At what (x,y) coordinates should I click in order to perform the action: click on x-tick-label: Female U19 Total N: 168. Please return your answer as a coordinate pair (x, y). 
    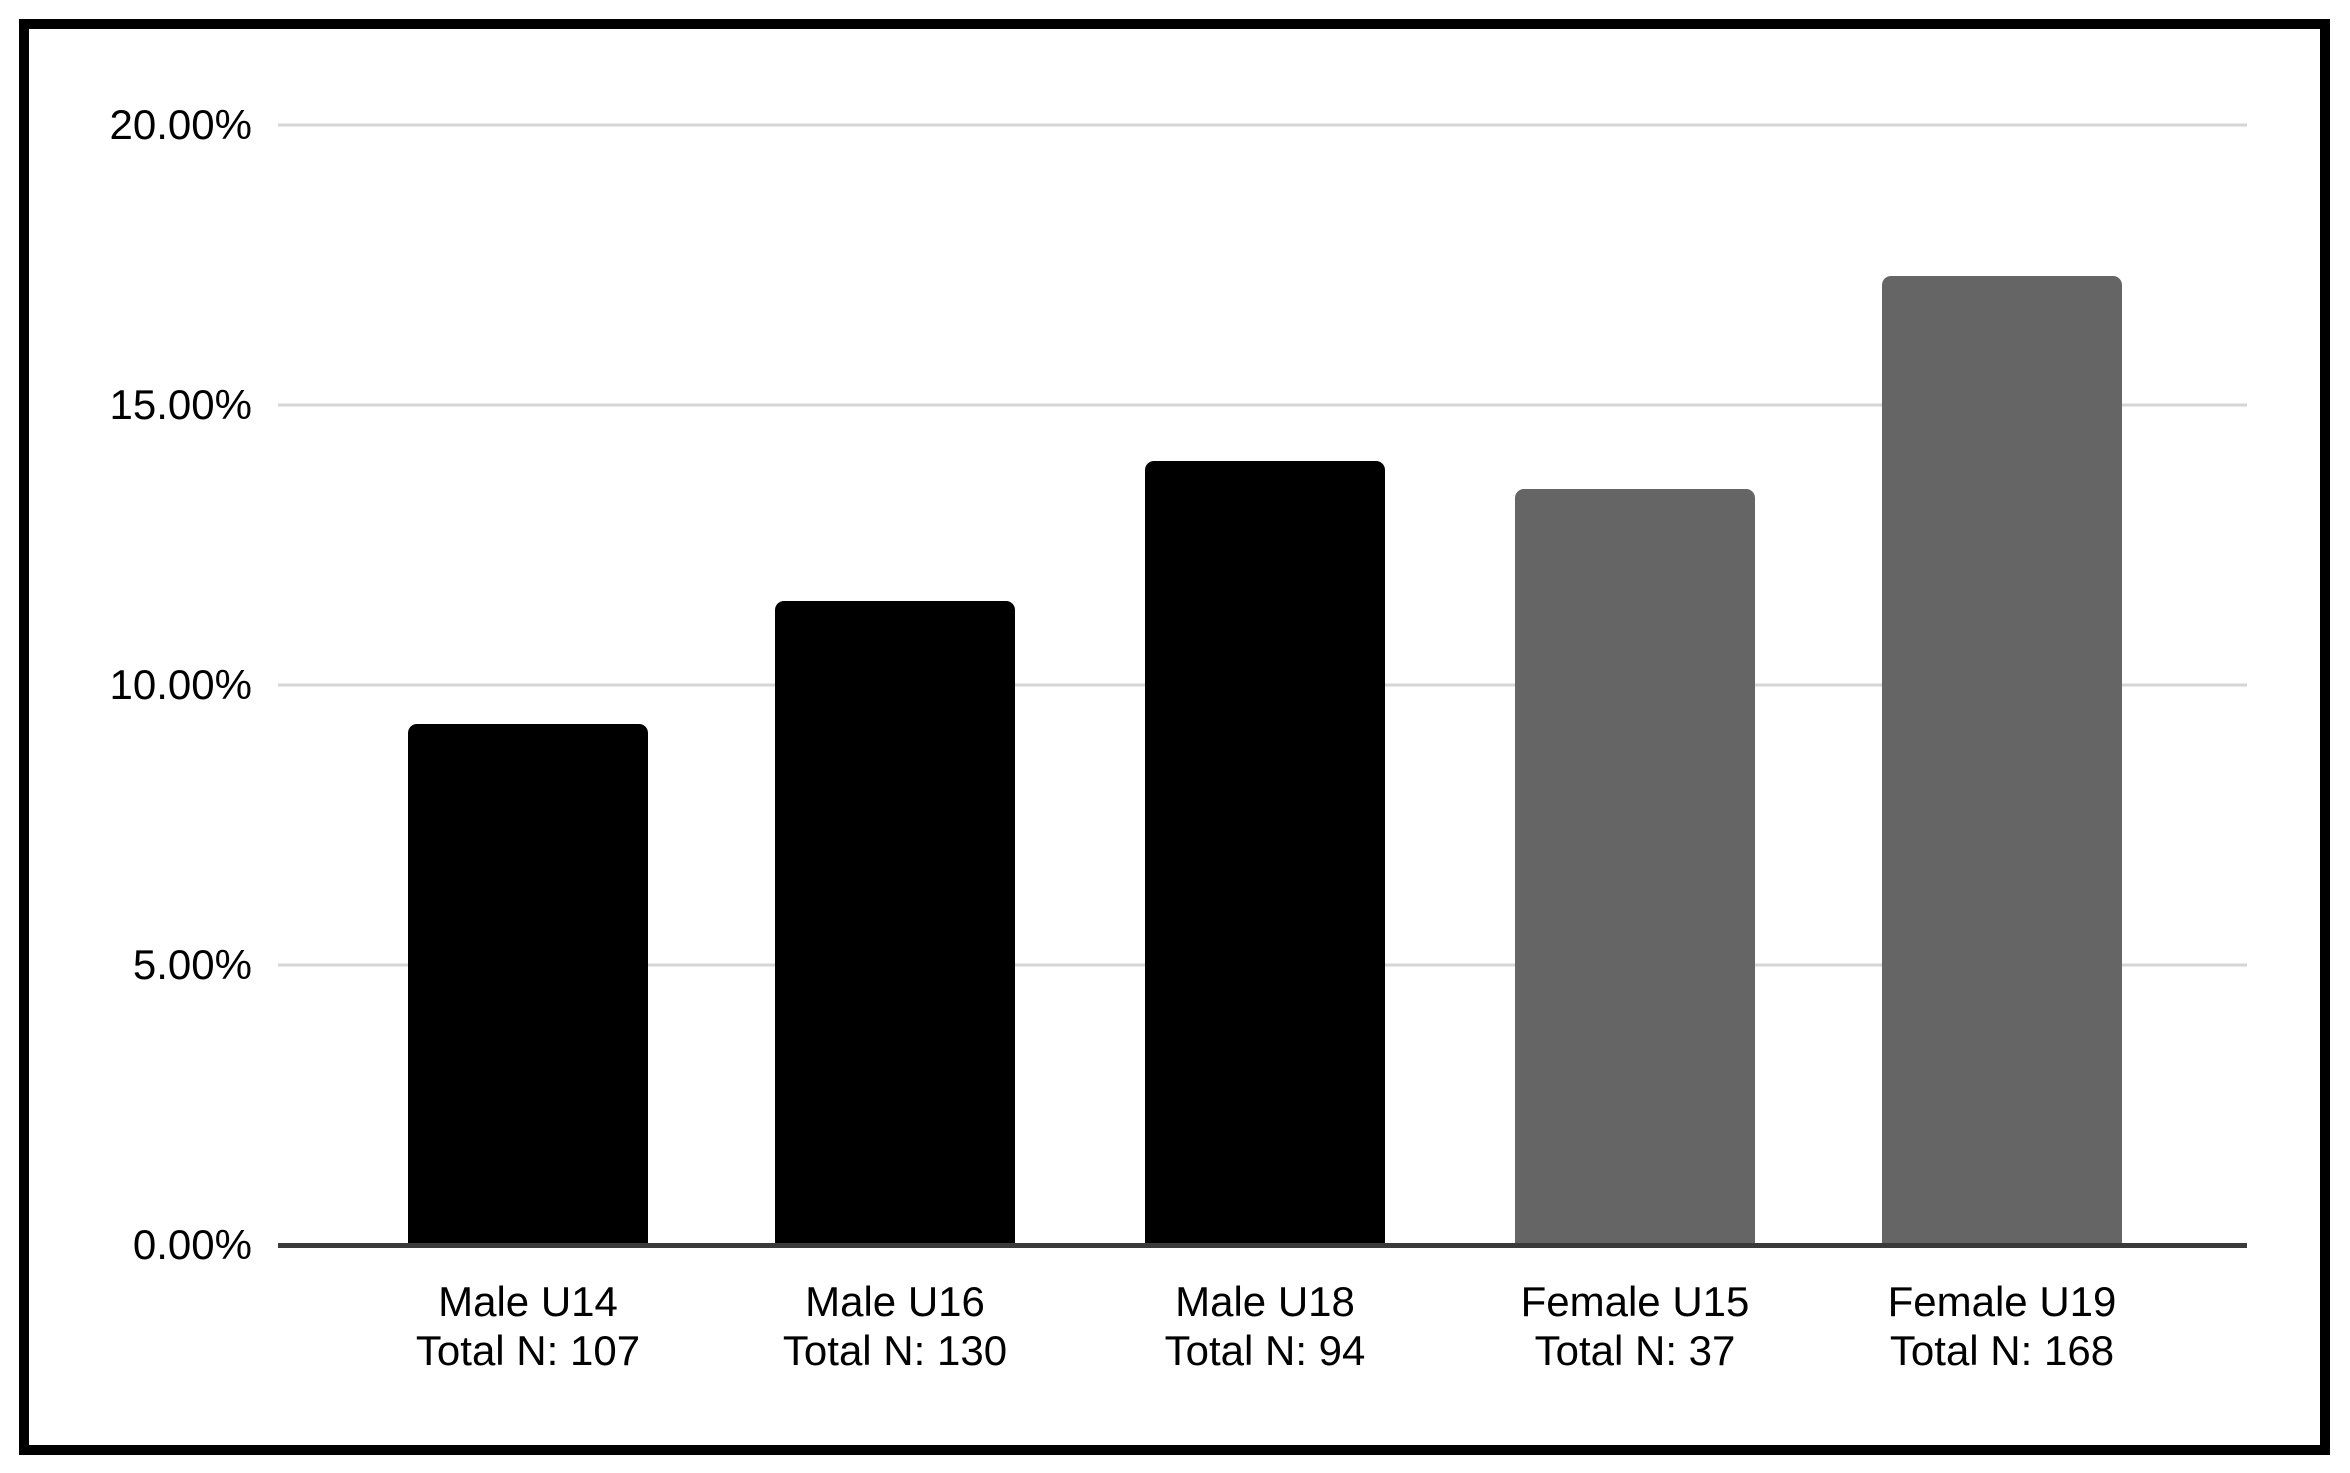
    Looking at the image, I should click on (2002, 1326).